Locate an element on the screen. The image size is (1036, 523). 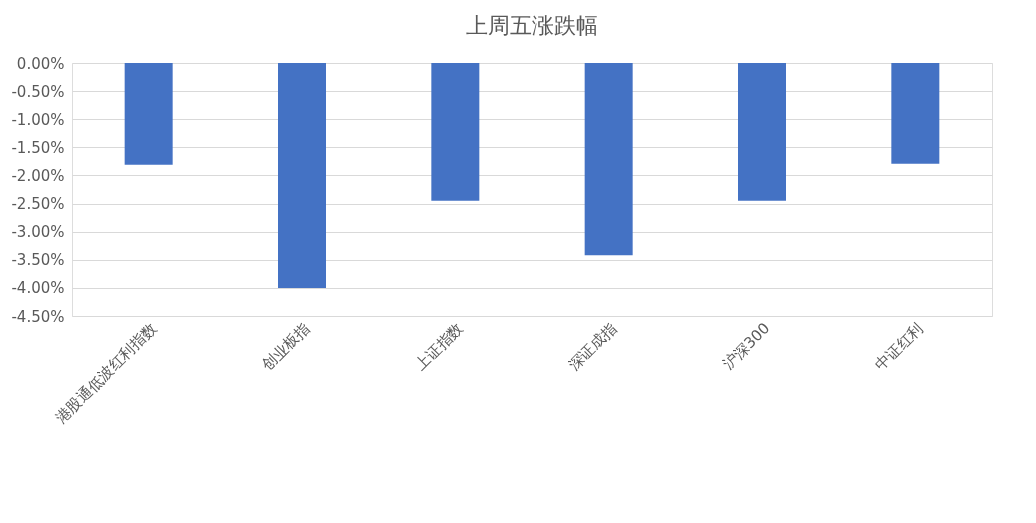
y-tick-label: -4.50% is located at coordinates (38, 316).